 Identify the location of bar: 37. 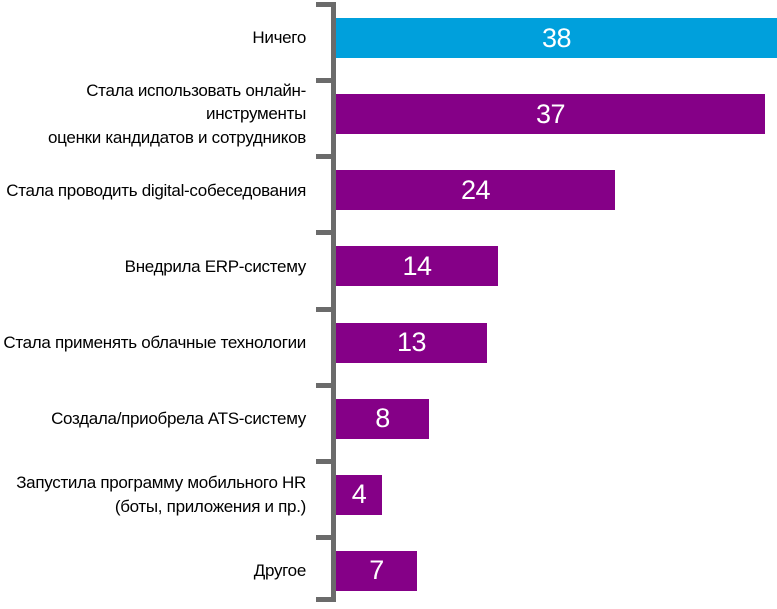
(550, 114).